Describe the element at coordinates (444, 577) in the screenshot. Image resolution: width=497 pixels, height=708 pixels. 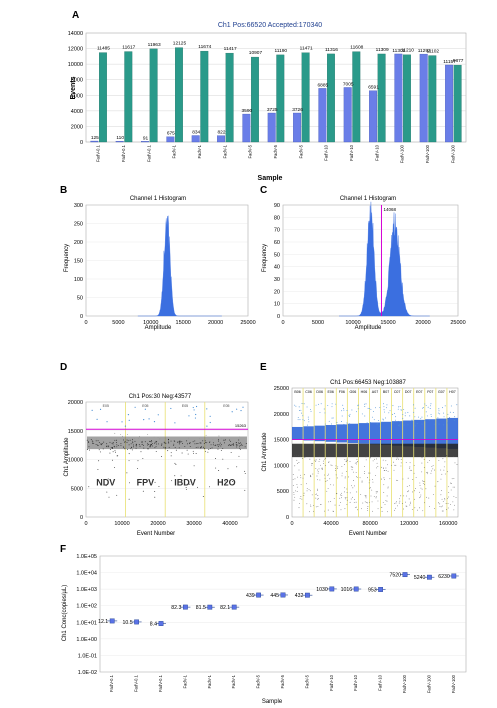
I see `panel-f-data-label: 6230` at that location.